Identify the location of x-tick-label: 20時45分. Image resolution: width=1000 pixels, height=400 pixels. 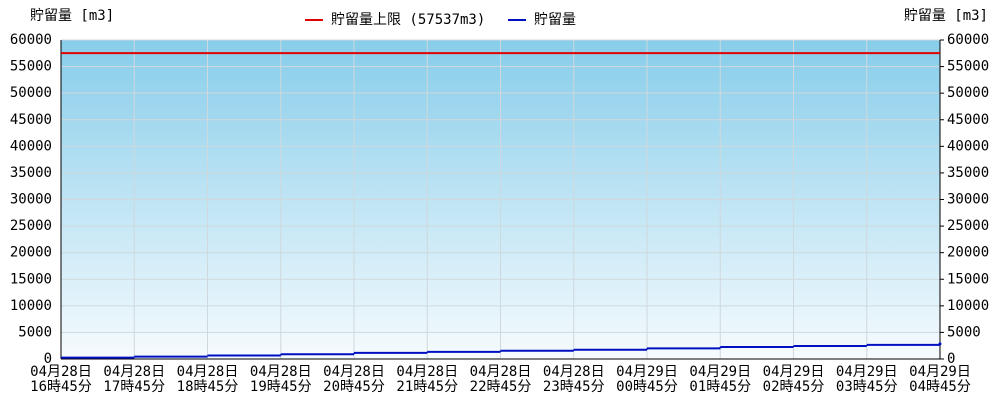
(354, 387).